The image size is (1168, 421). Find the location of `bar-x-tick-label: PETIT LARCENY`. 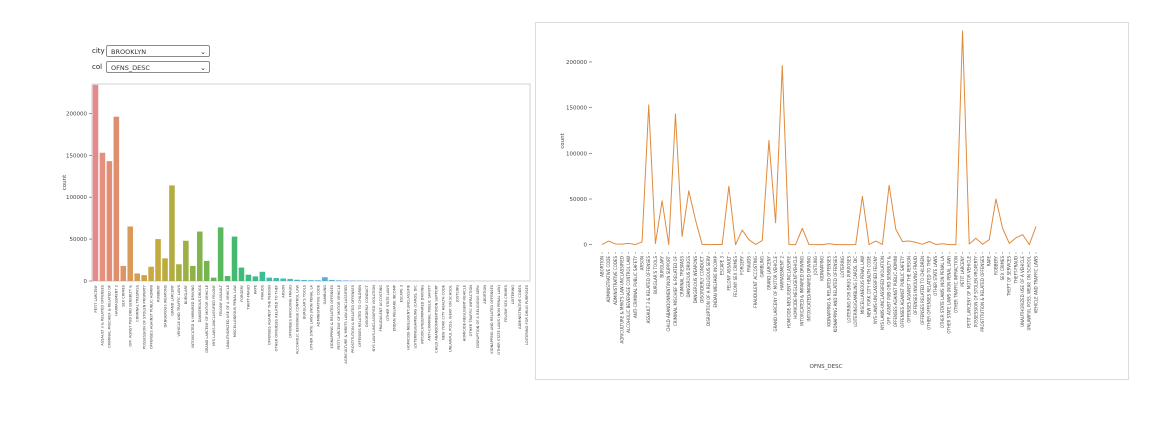

bar-x-tick-label: PETIT LARCENY is located at coordinates (96, 298).